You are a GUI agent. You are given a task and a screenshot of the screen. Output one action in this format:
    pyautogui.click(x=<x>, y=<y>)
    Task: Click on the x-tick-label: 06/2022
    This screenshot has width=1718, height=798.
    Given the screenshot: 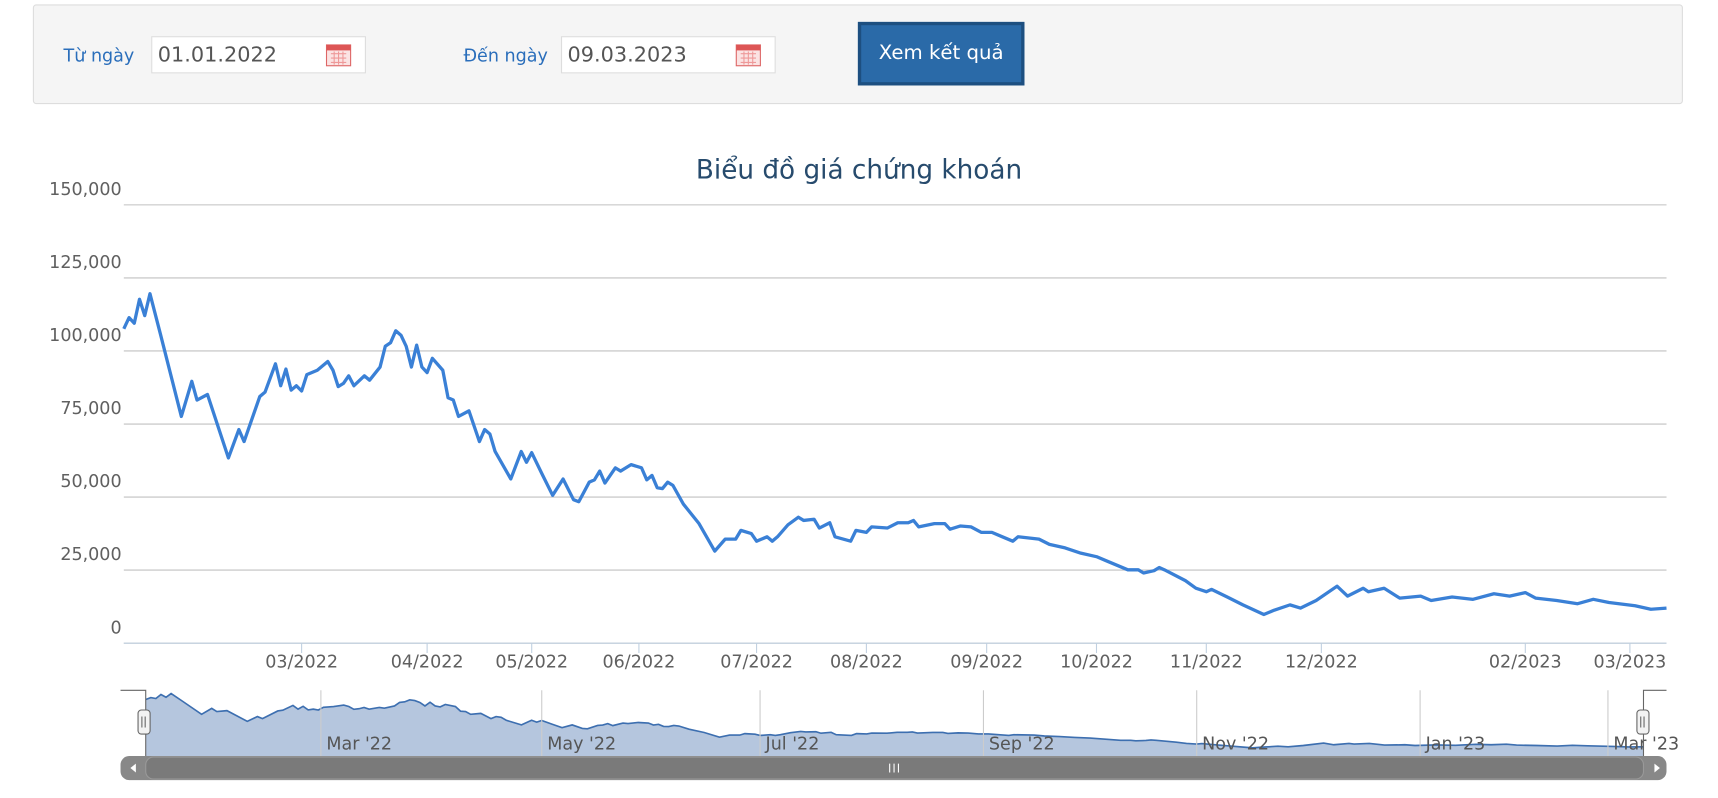 What is the action you would take?
    pyautogui.click(x=639, y=662)
    